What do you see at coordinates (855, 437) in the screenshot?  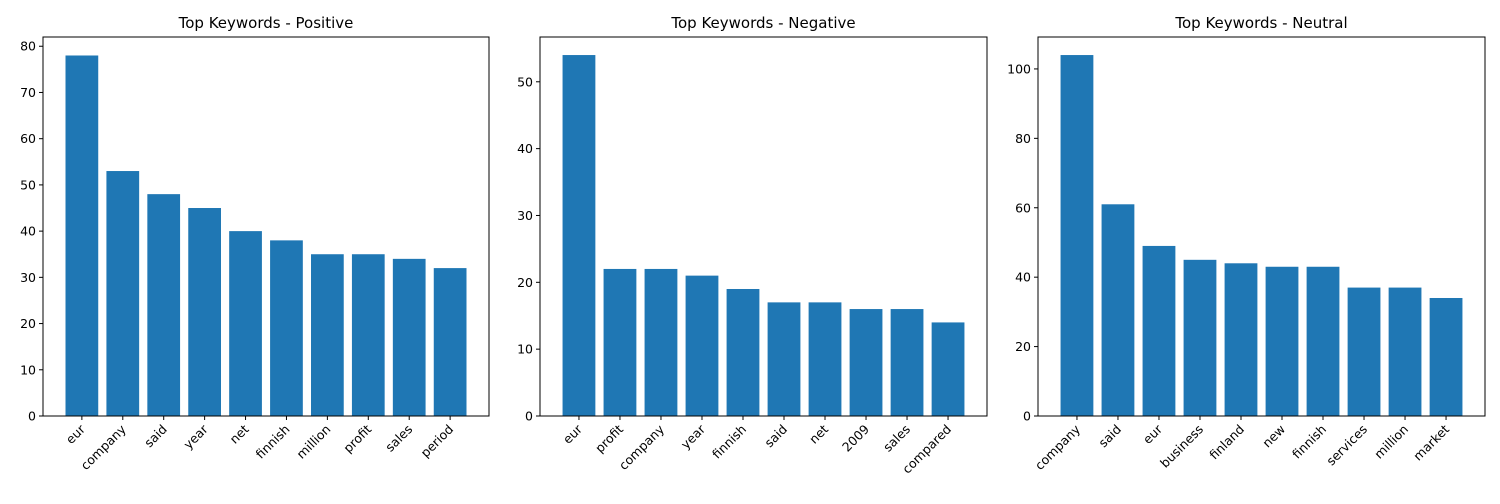 I see `x-tick-label: 2009` at bounding box center [855, 437].